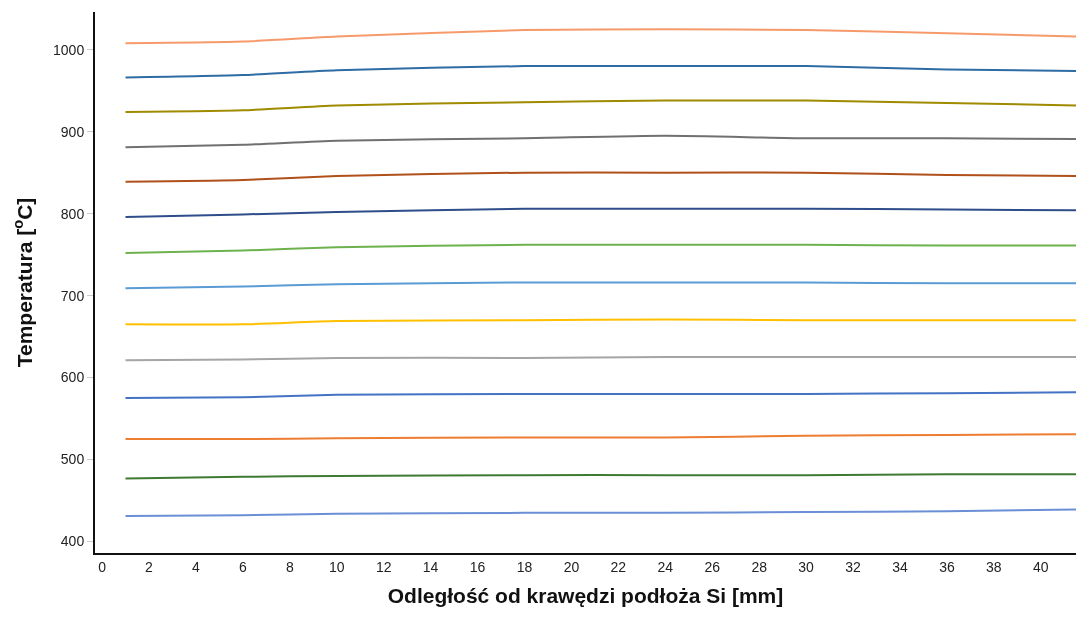  What do you see at coordinates (1041, 566) in the screenshot?
I see `x-tick-label: 40` at bounding box center [1041, 566].